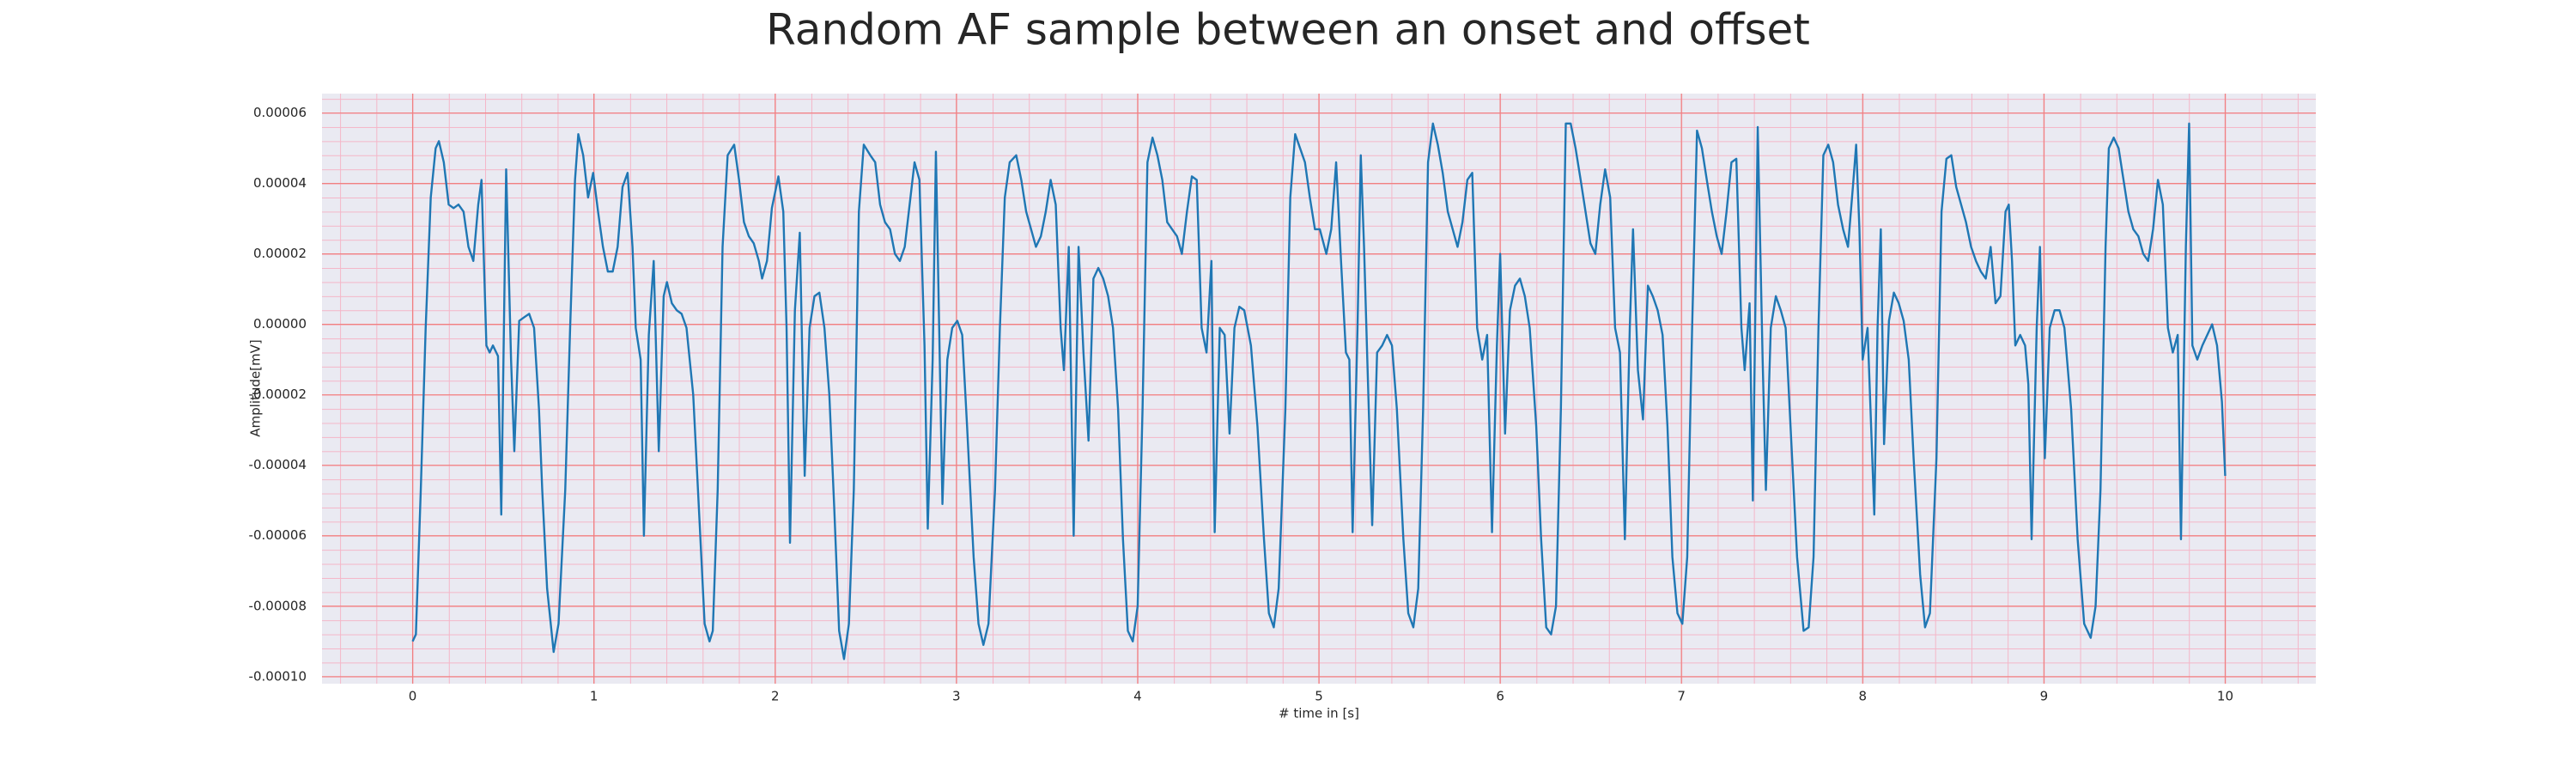 Image resolution: width=2576 pixels, height=773 pixels. Describe the element at coordinates (1500, 696) in the screenshot. I see `x-tick-label: 6` at that location.